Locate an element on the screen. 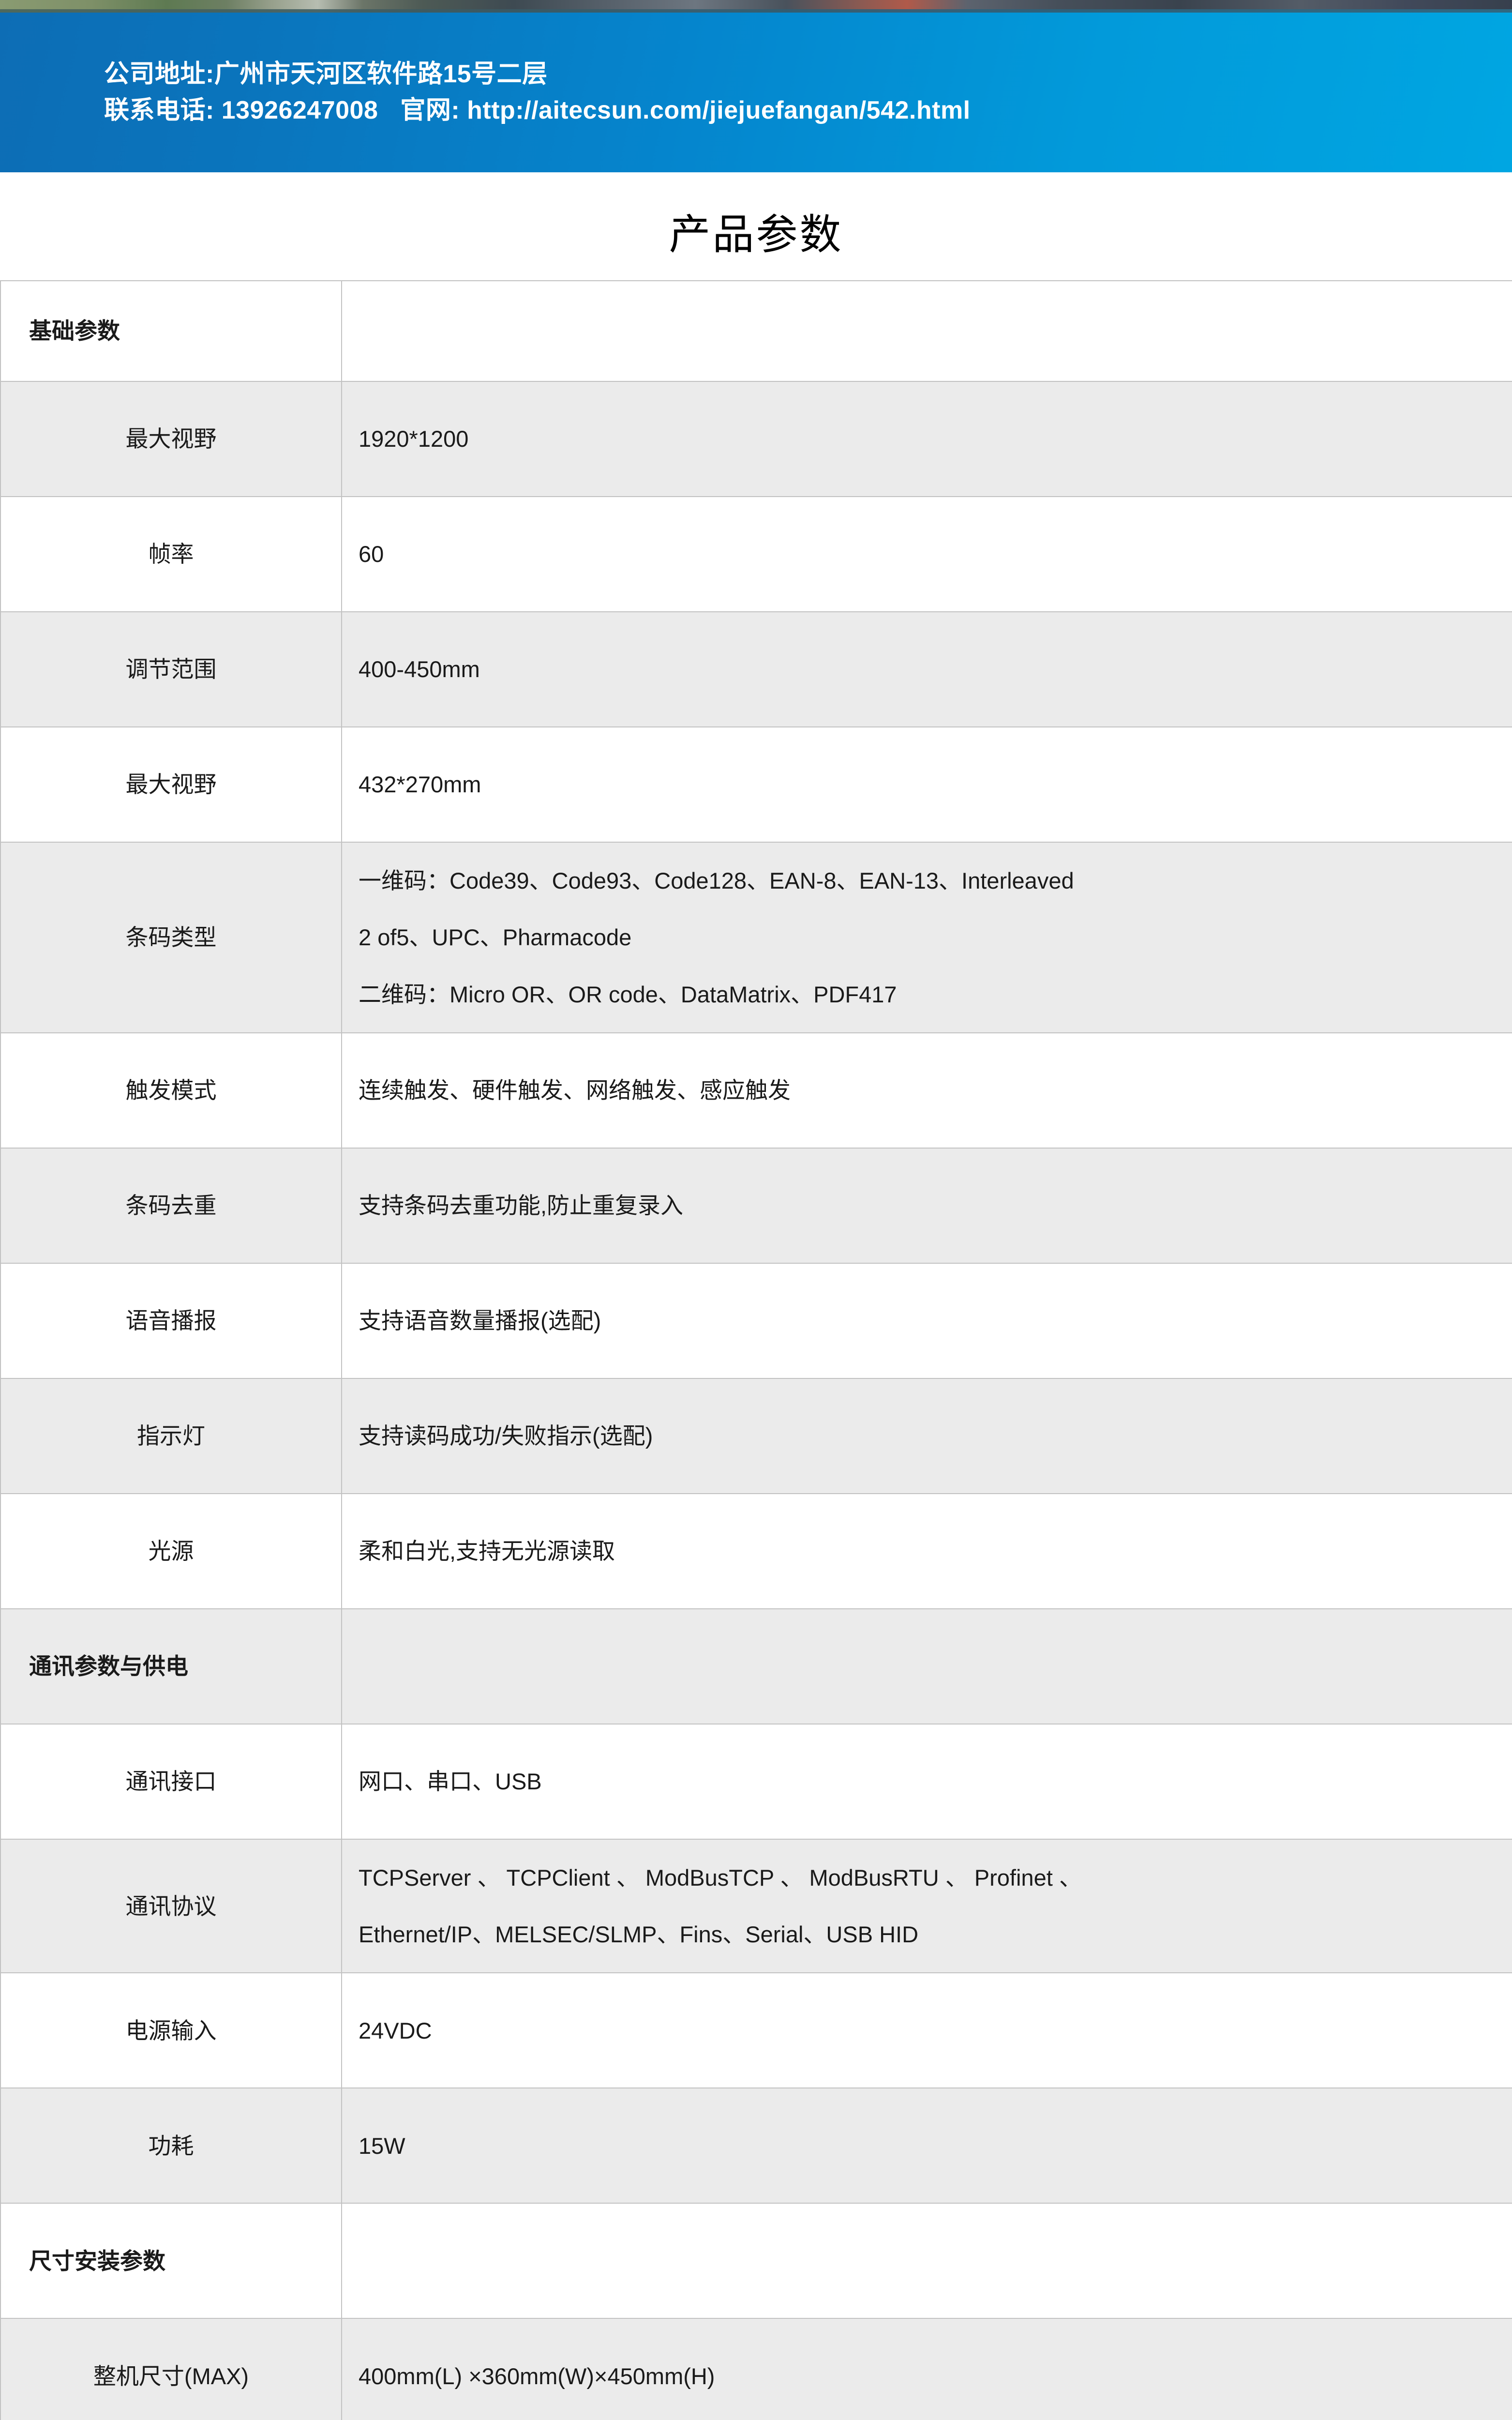  spec-label: 触发模式 is located at coordinates (171, 1090).